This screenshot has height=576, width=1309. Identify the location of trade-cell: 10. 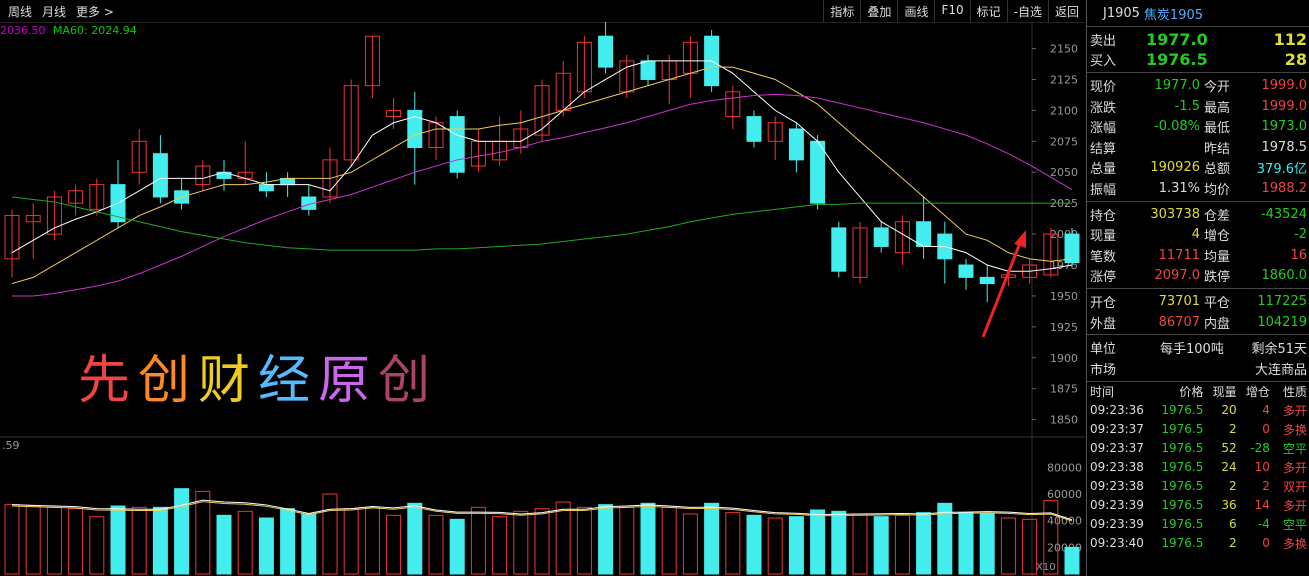
(1262, 467).